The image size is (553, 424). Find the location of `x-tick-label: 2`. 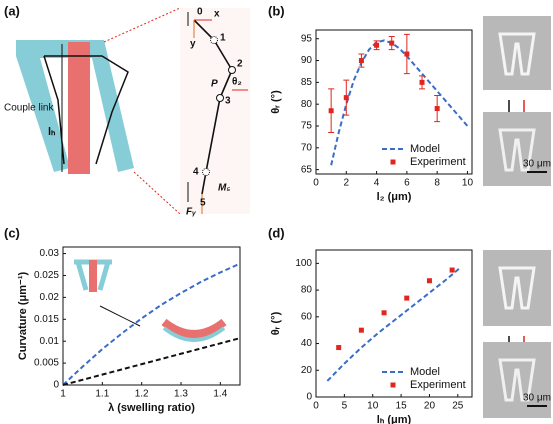

x-tick-label: 2 is located at coordinates (347, 183).